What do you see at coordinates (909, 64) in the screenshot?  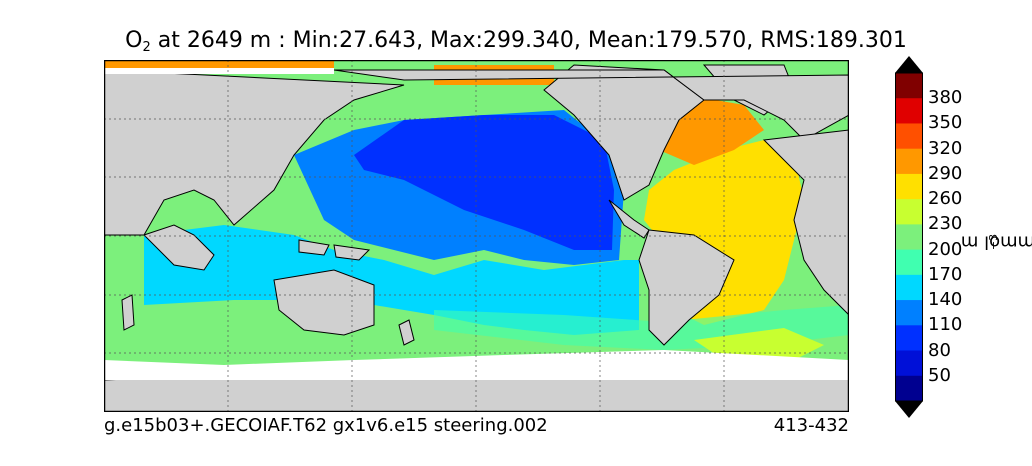 I see `colorbar-top-arrow` at bounding box center [909, 64].